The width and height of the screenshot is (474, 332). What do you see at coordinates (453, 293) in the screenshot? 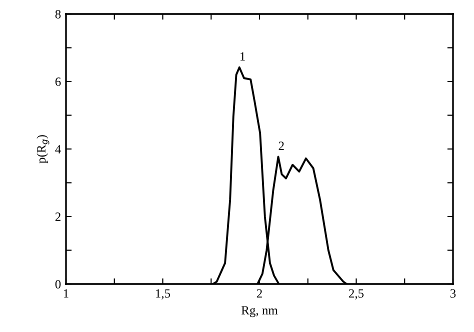
I see `x-tick-label: 3` at bounding box center [453, 293].